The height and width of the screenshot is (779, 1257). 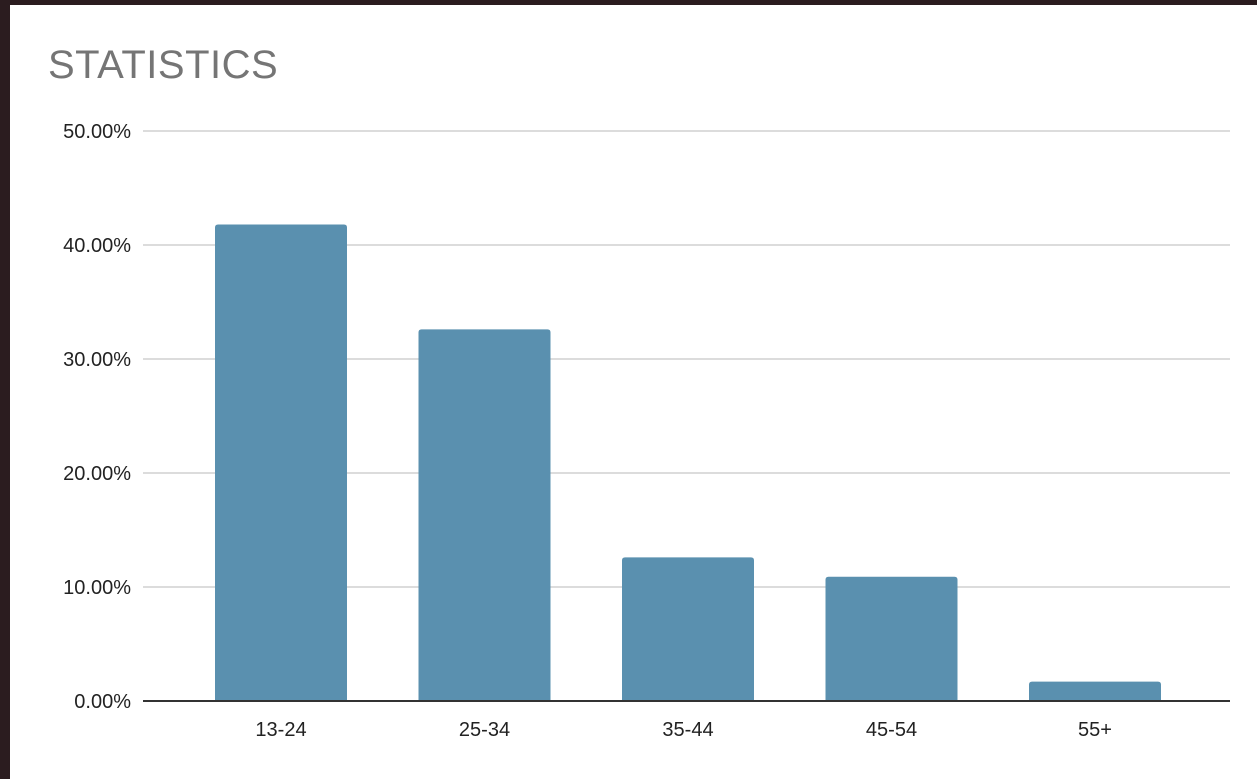 What do you see at coordinates (163, 65) in the screenshot?
I see `chart-title: STATISTICS` at bounding box center [163, 65].